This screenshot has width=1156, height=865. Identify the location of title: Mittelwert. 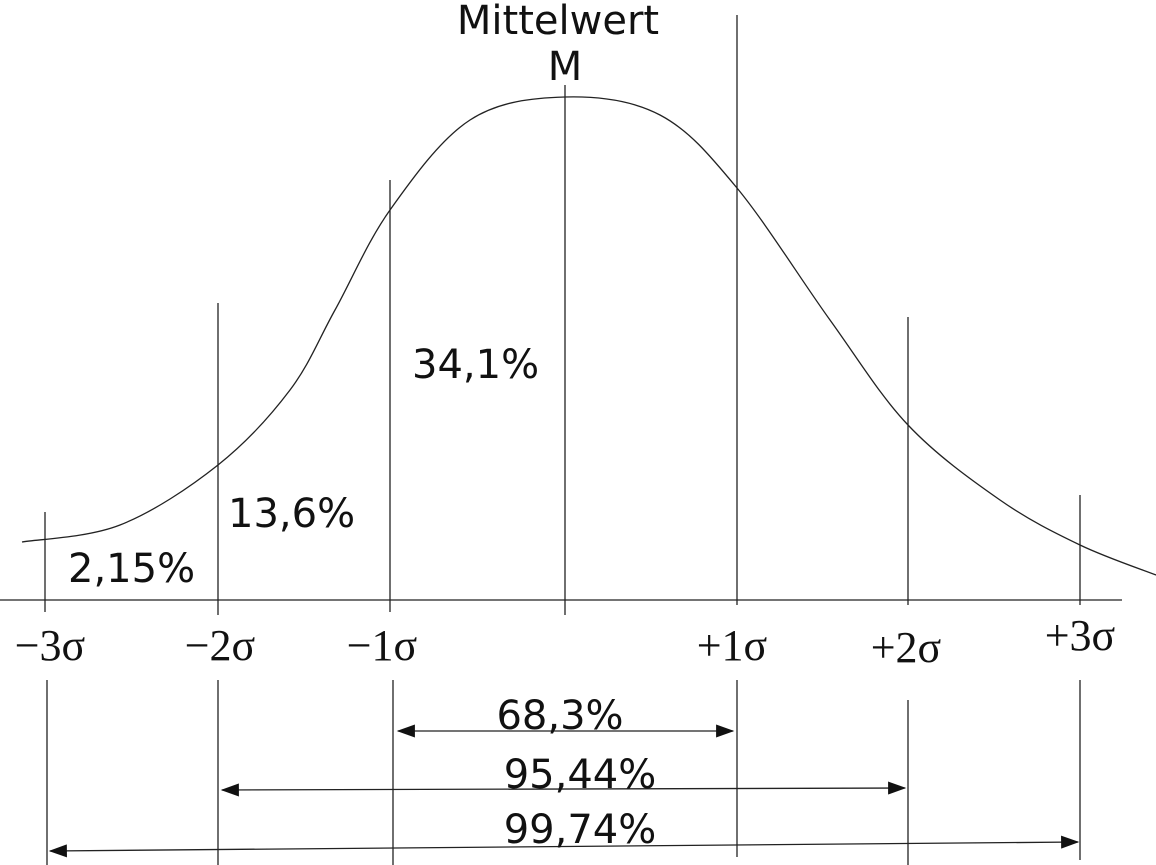
(558, 22).